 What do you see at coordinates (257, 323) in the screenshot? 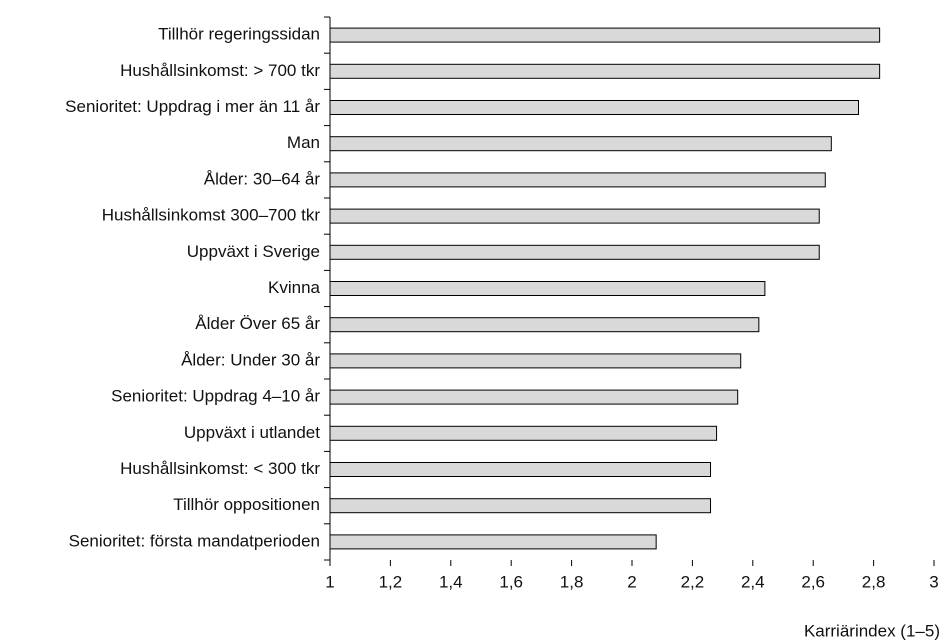
I see `y-tick-label: Ålder Över 65 år` at bounding box center [257, 323].